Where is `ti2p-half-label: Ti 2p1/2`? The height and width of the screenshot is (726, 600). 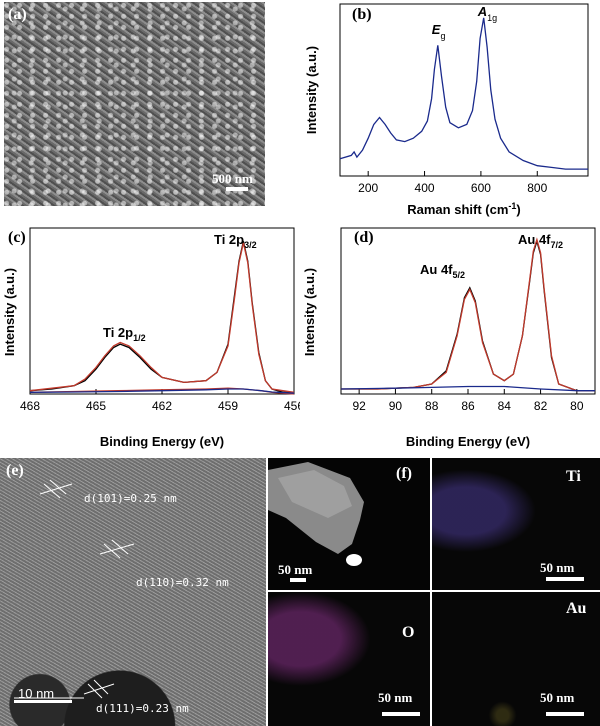 ti2p-half-label: Ti 2p1/2 is located at coordinates (124, 334).